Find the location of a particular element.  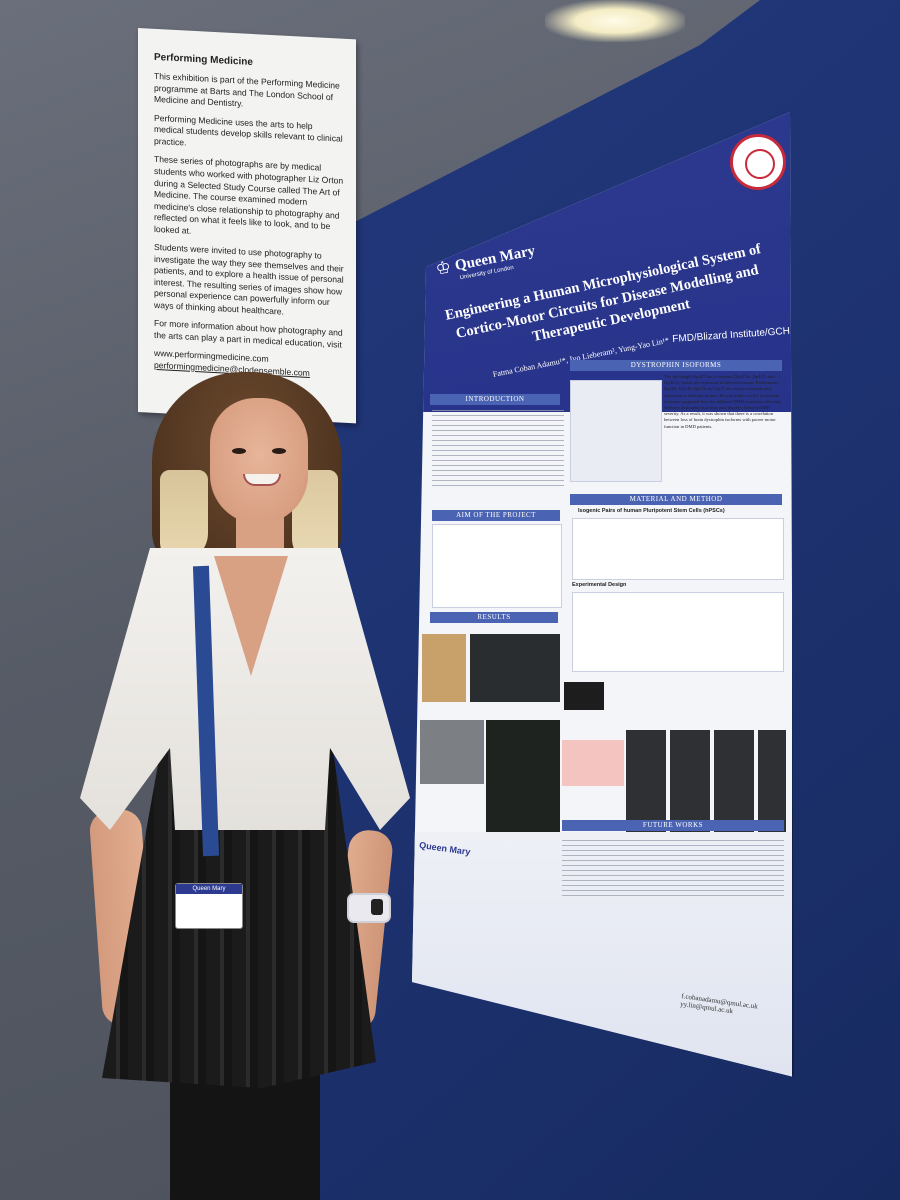

experimental-design-label: Experimental Design is located at coordinates (599, 585).